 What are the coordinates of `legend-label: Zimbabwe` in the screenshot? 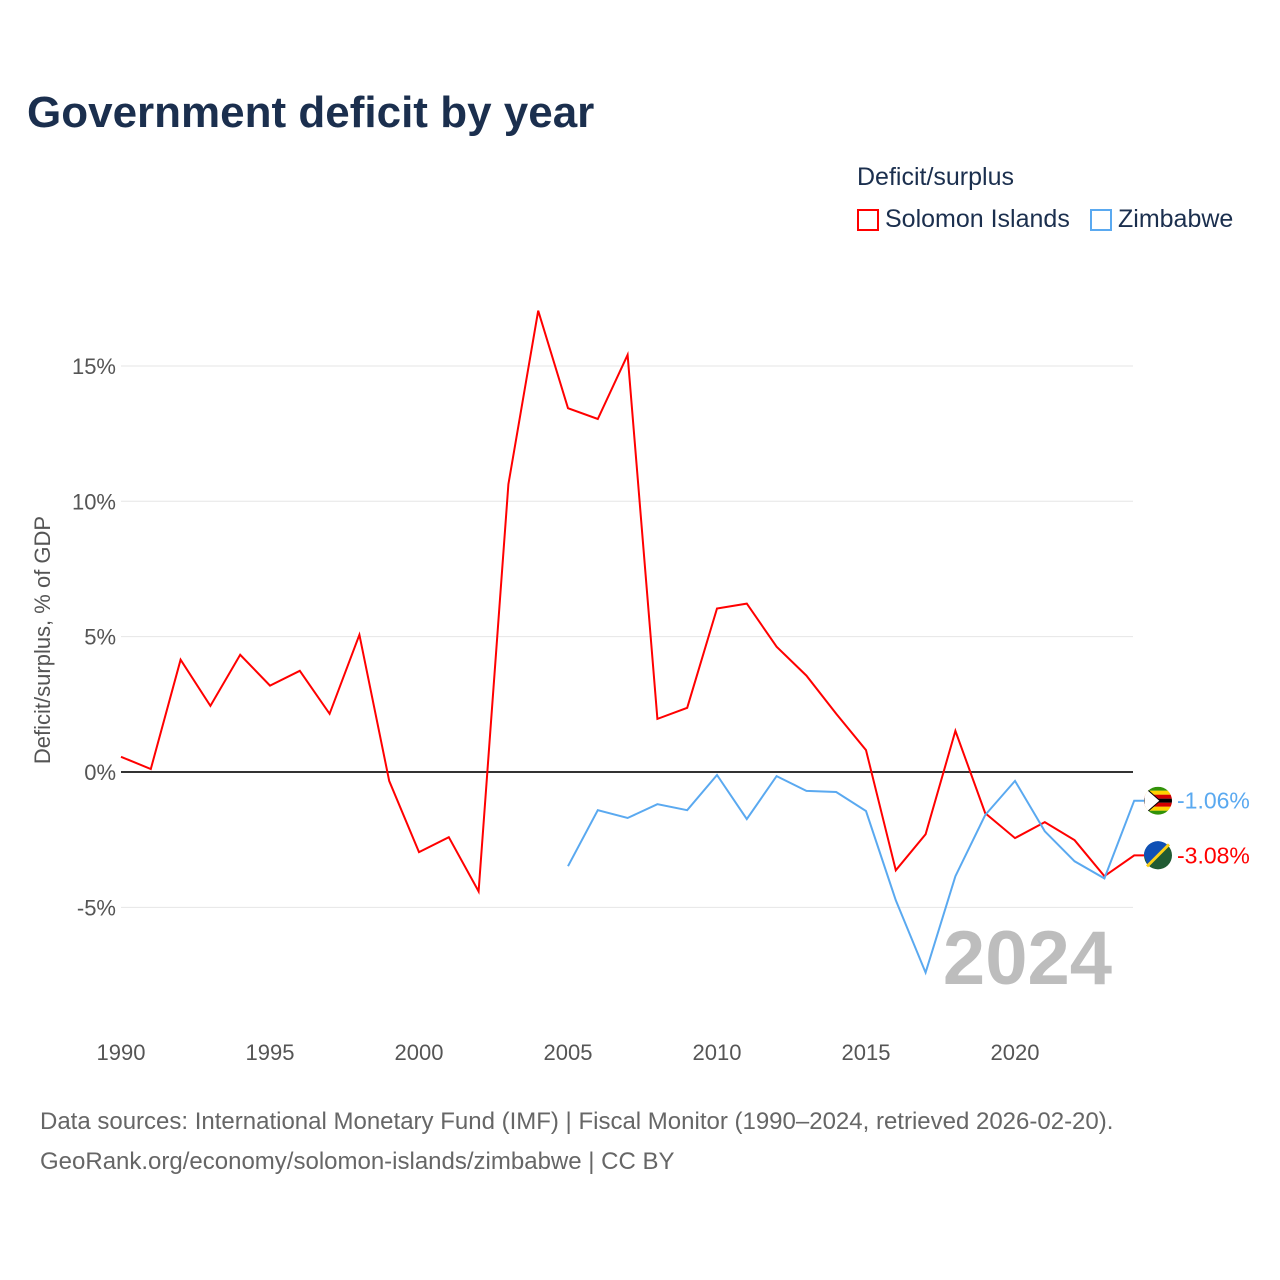 It's located at (1176, 219).